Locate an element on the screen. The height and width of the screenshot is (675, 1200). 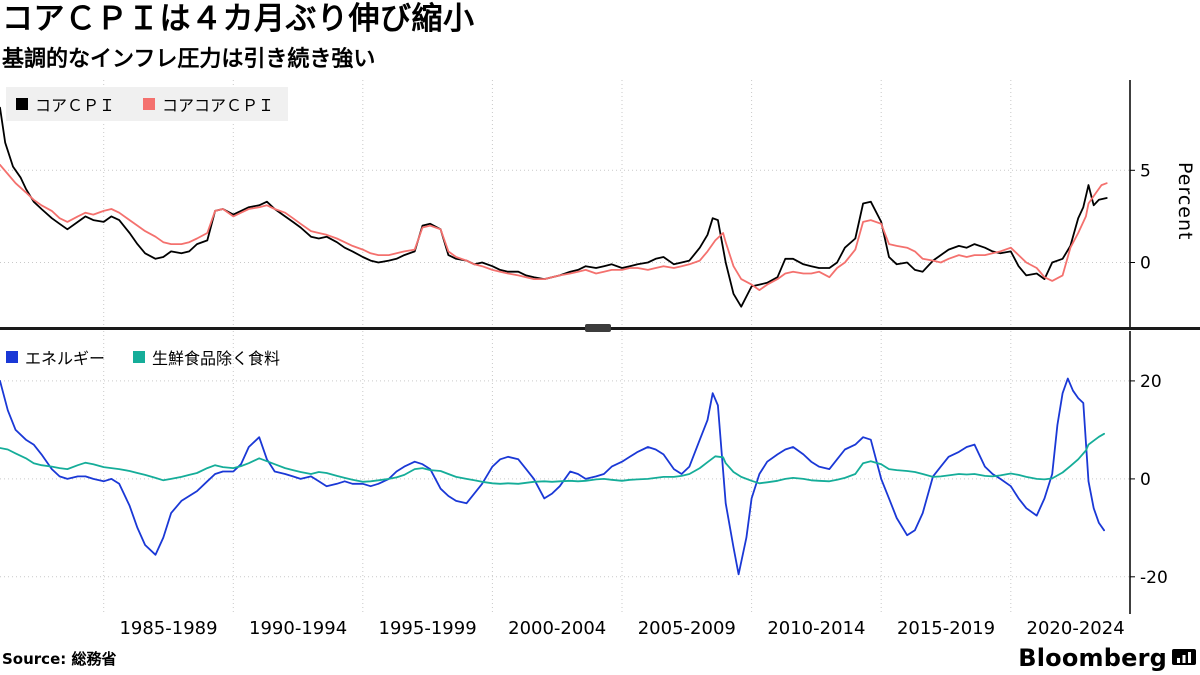
legend-item-food-ex-fresh: 生鮮食品除く食料 is located at coordinates (206, 357).